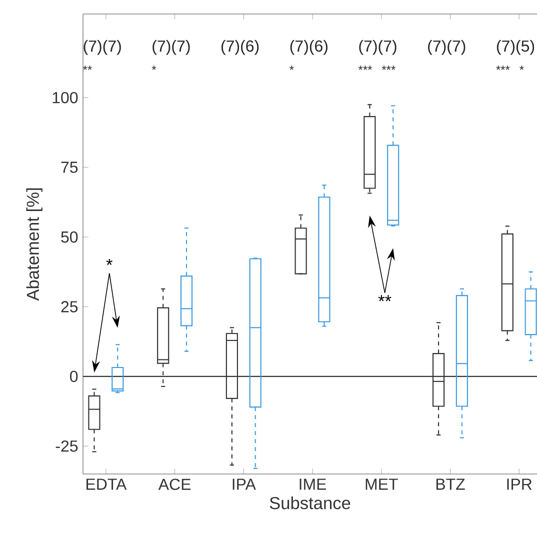  What do you see at coordinates (515, 47) in the screenshot?
I see `annotation: (7)(5)` at bounding box center [515, 47].